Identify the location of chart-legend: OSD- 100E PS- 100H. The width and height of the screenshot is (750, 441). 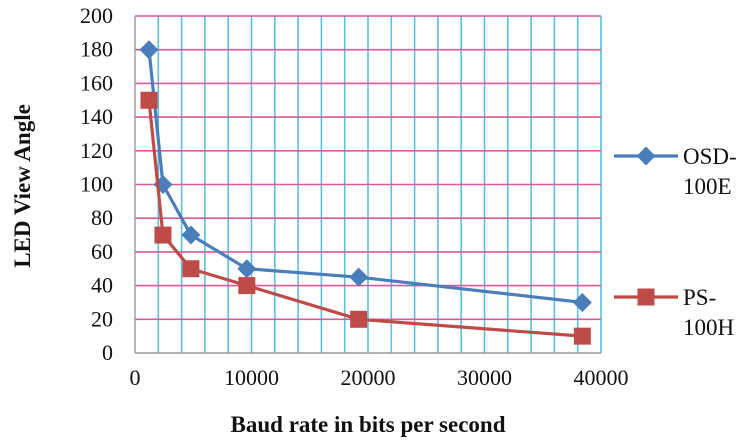
(675, 242).